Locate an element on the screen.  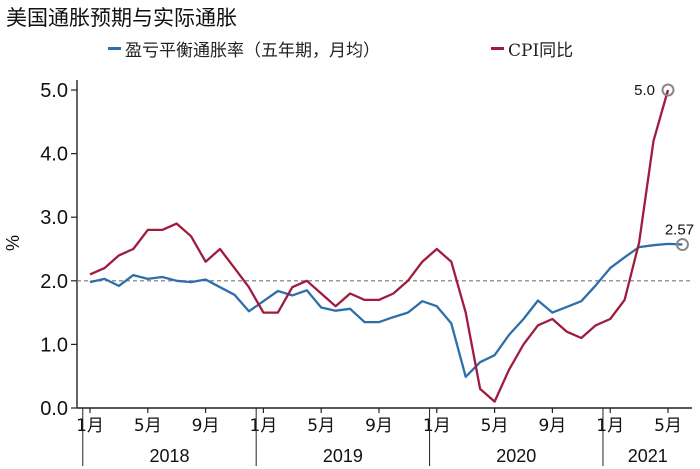
legend-item-cpi: CPI同比 is located at coordinates (532, 48).